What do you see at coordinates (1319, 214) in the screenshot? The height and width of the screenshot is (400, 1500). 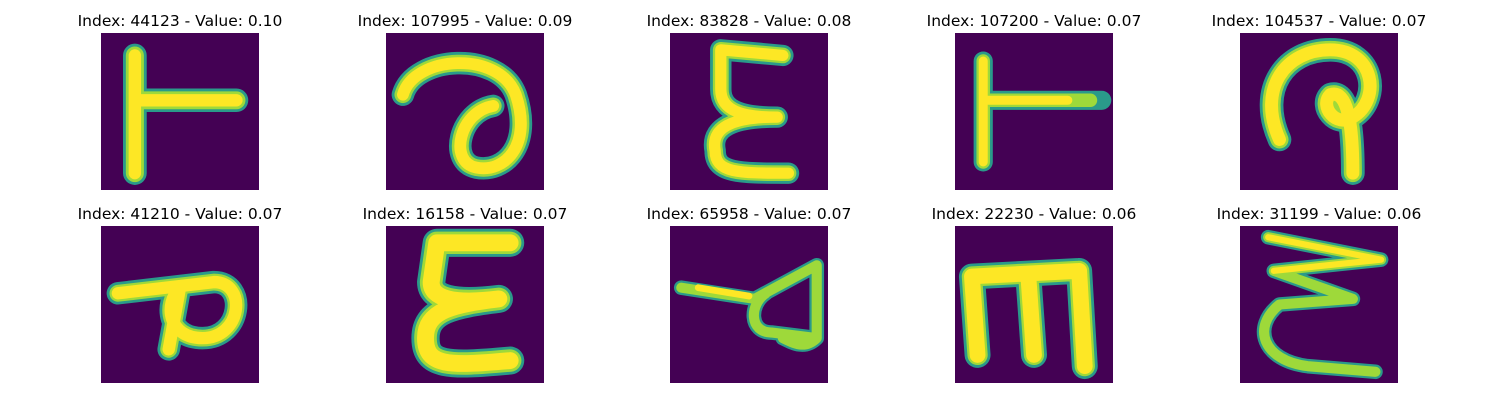 I see `panel-title: Index: 31199 - Value: 0.06` at bounding box center [1319, 214].